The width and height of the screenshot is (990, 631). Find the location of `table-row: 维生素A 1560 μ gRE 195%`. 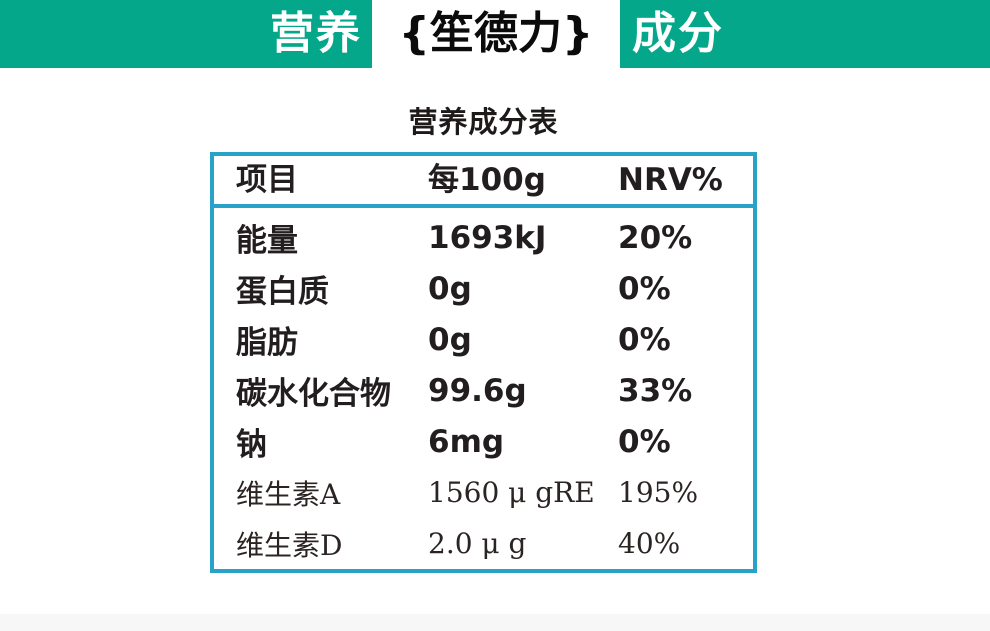

table-row: 维生素A 1560 μ gRE 195% is located at coordinates (483, 492).